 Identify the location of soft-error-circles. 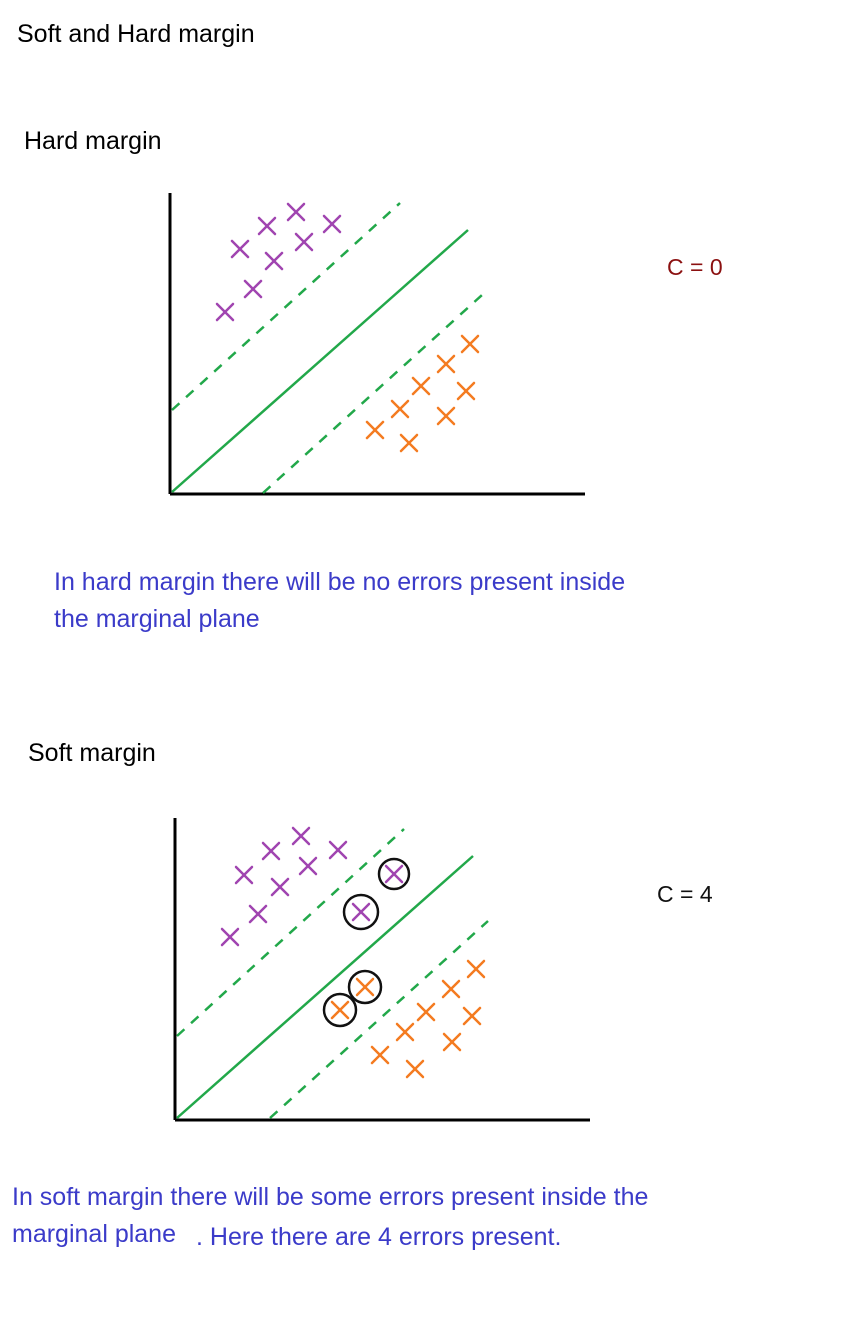
(366, 942).